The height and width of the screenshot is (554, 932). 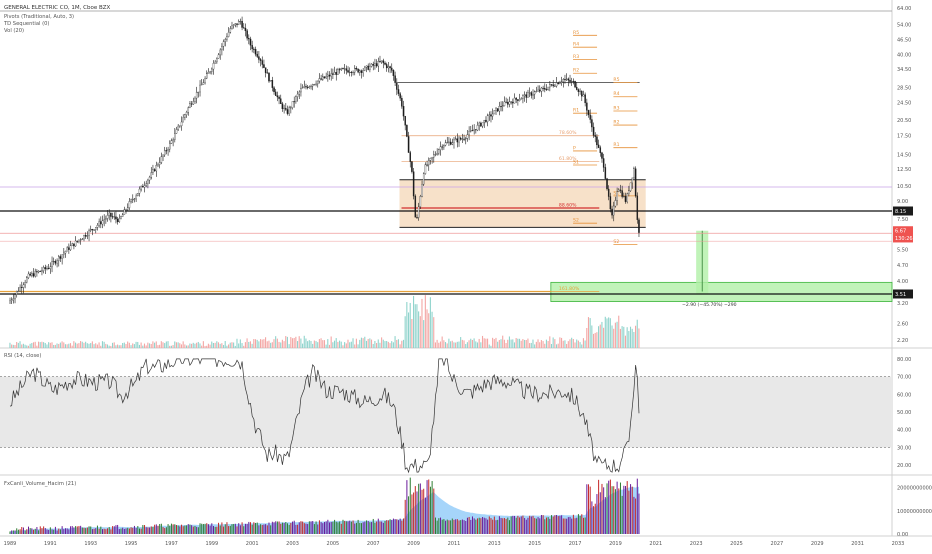 I want to click on volume-tick-label: 20000000000.00, so click(x=914, y=489).